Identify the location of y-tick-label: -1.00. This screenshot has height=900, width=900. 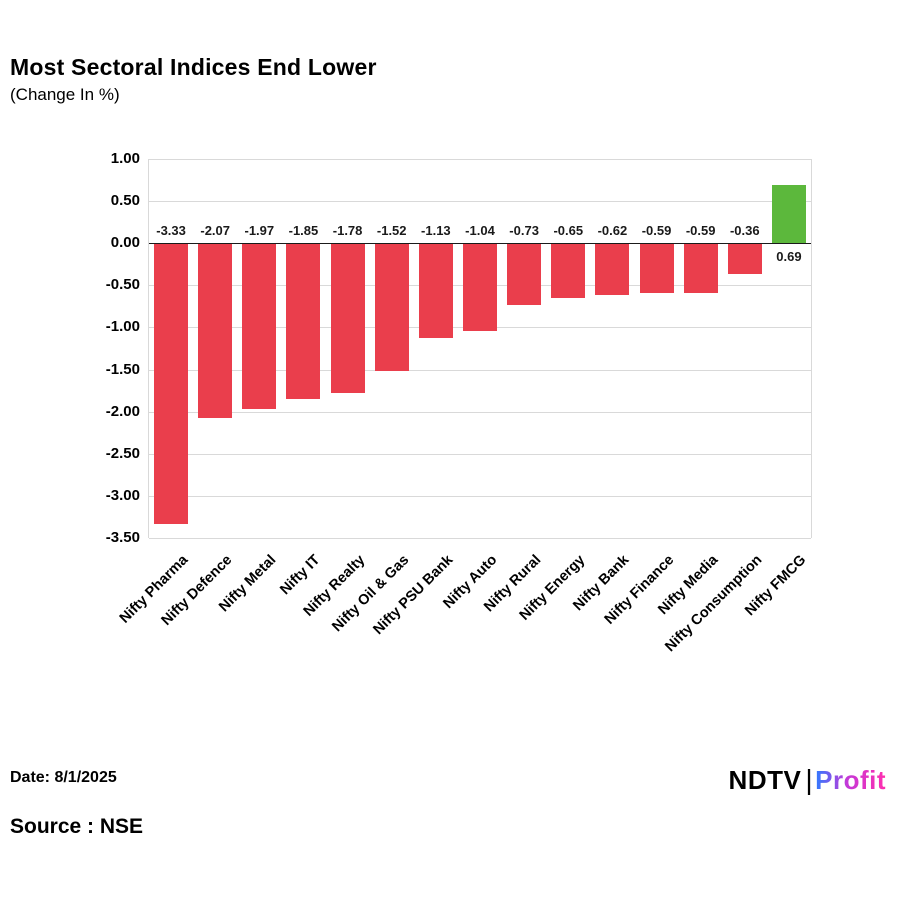
(122, 327).